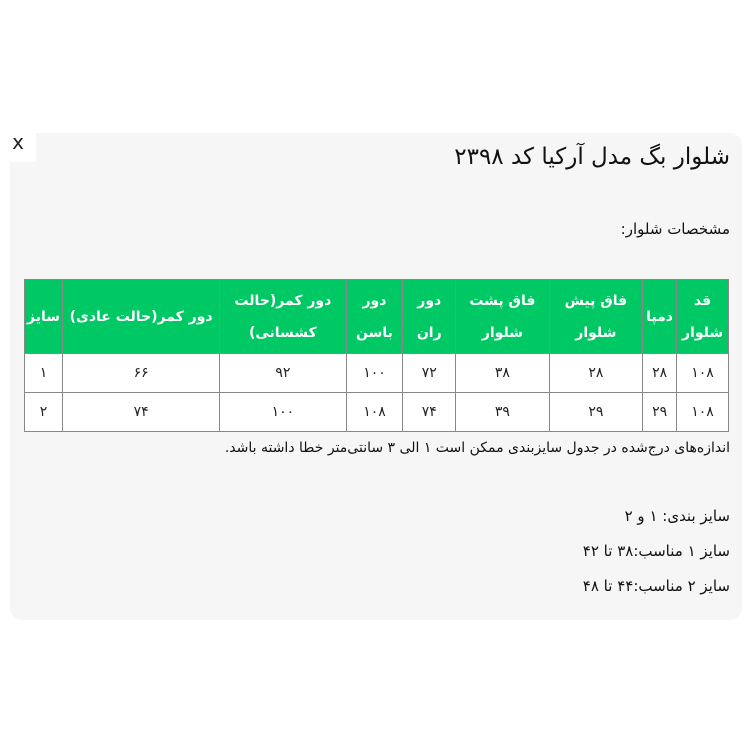 The height and width of the screenshot is (750, 750). I want to click on size-1-fit: سایز ۱ مناسب:۳۸ تا ۴۲, so click(656, 551).